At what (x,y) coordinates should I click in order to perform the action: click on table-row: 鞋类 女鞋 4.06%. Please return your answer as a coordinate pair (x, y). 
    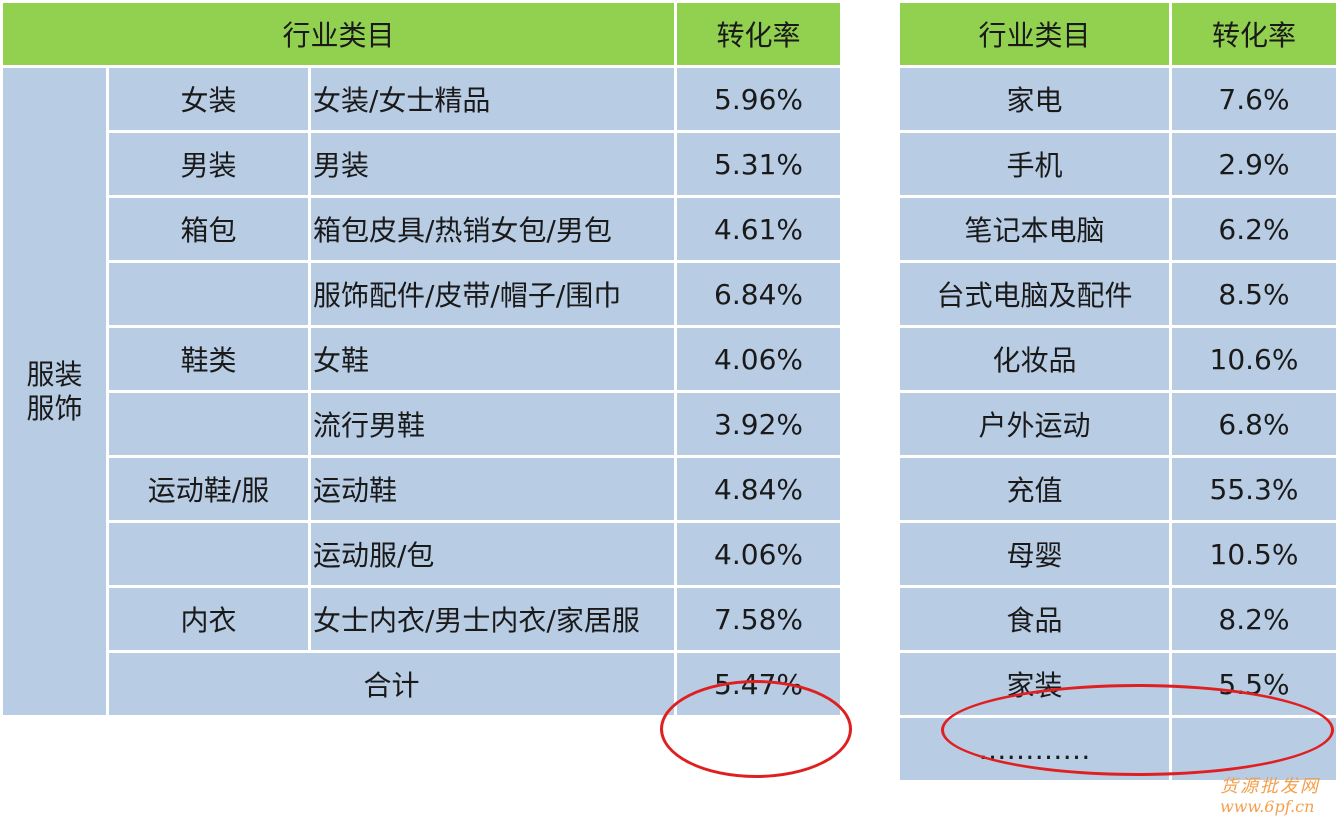
    Looking at the image, I should click on (423, 359).